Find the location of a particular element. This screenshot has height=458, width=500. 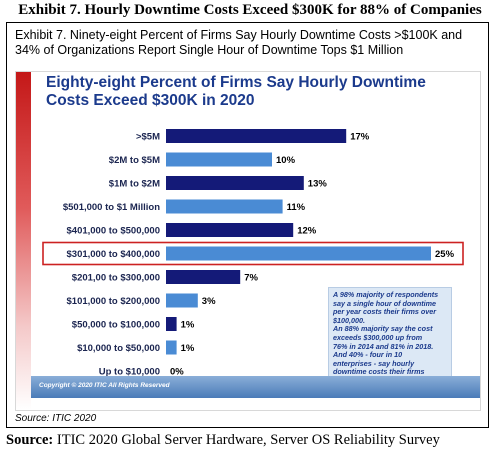

category-label: $501,000 to $1 Million is located at coordinates (111, 207).